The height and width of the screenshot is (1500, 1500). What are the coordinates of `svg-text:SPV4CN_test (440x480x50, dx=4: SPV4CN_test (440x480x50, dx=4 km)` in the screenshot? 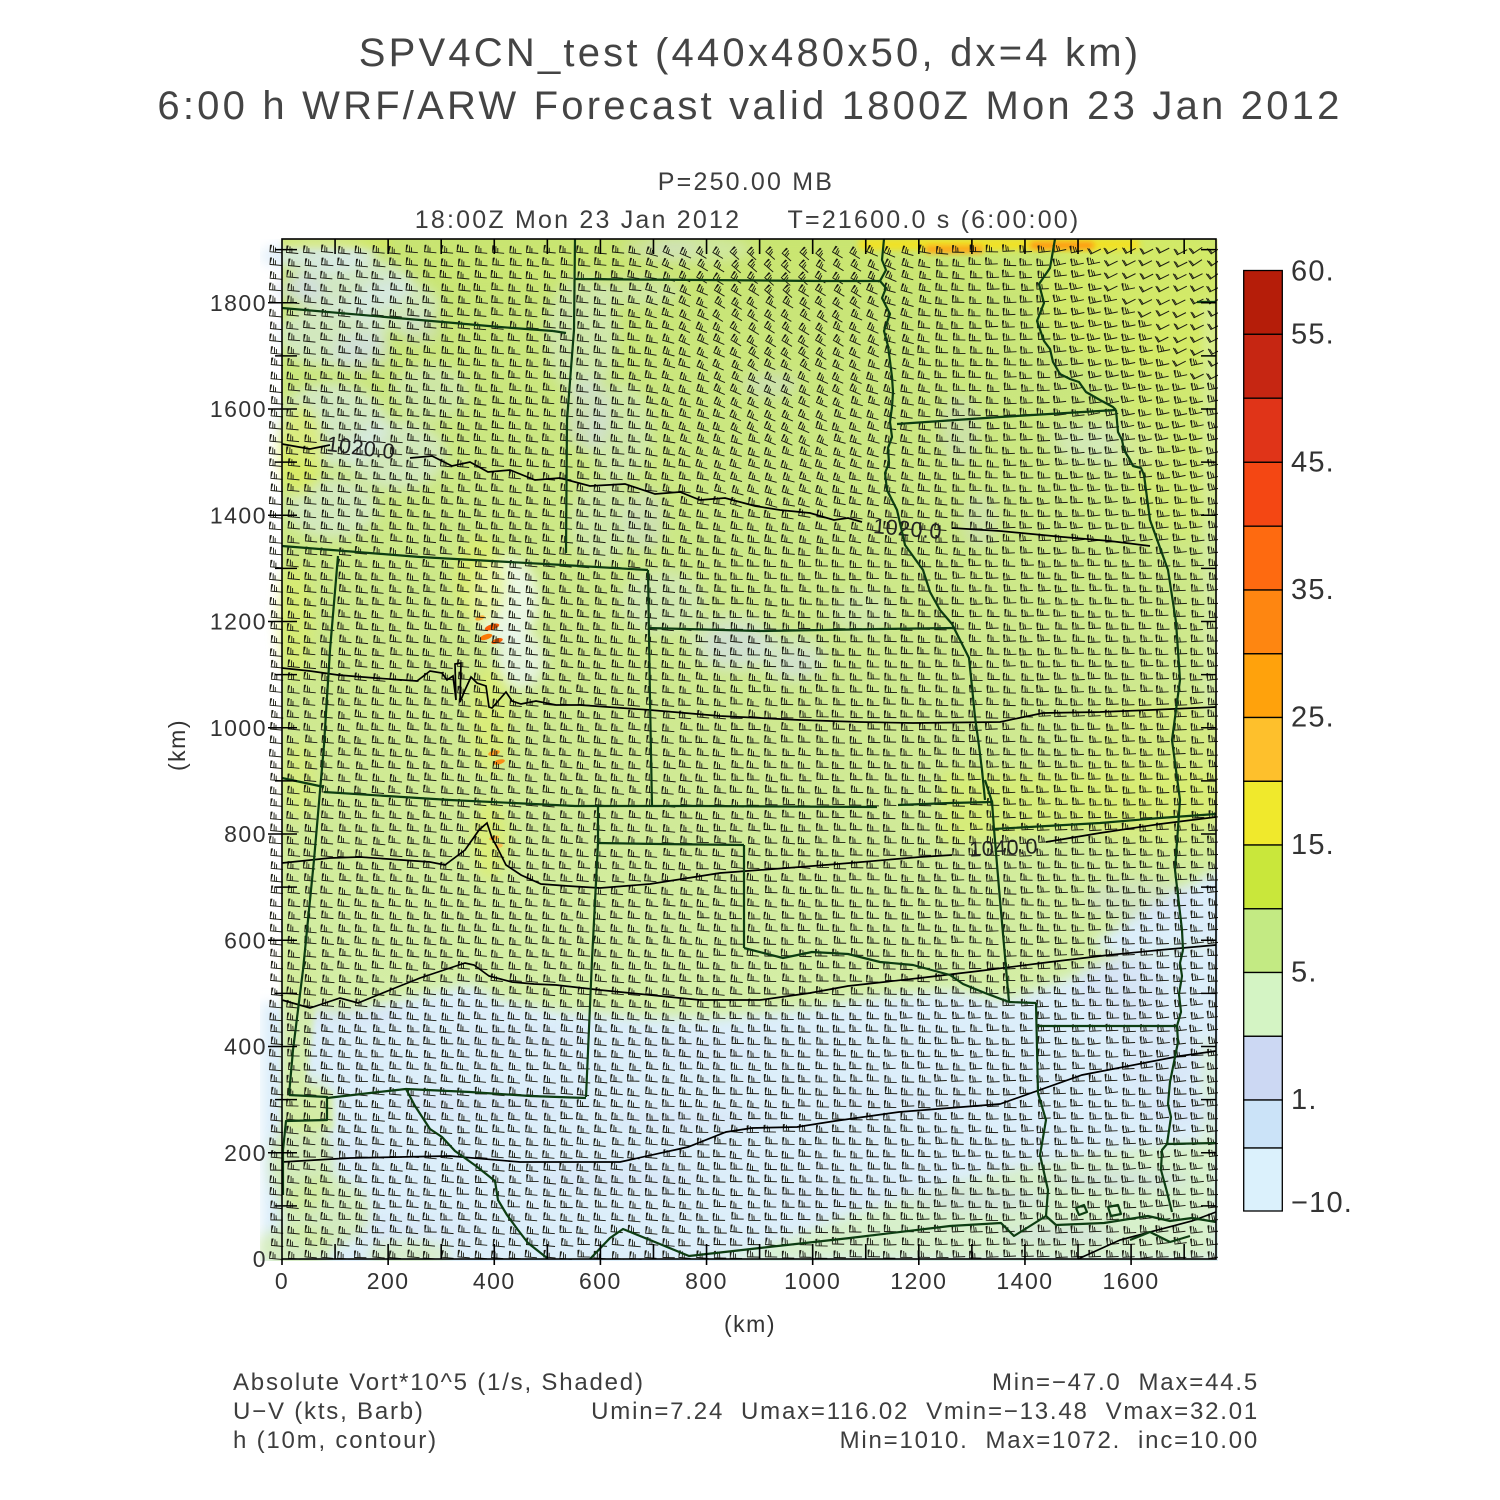 It's located at (750, 53).